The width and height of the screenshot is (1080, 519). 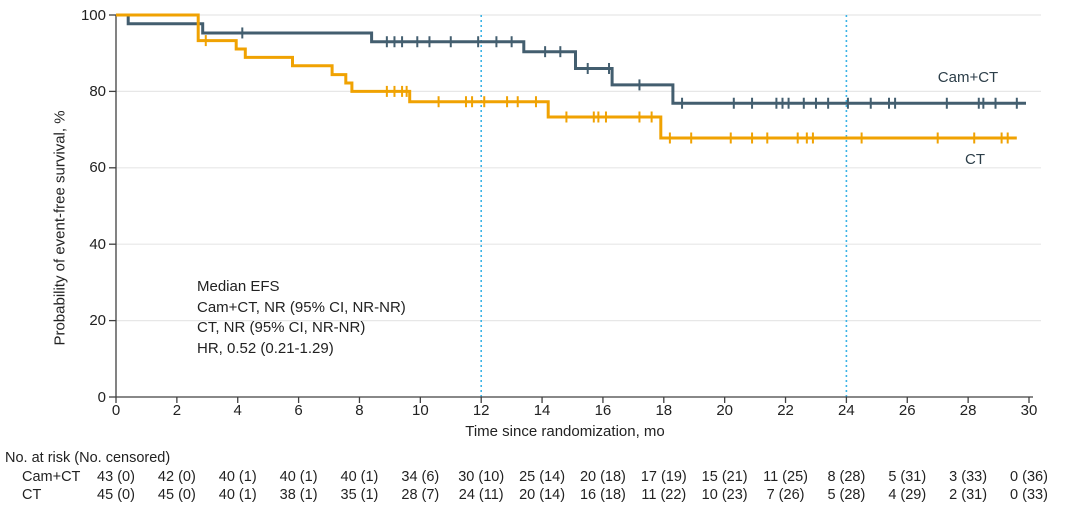 I want to click on risk-cell: 3 (33), so click(x=968, y=477).